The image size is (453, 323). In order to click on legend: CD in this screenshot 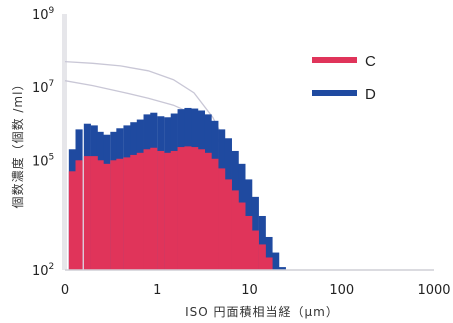, I will do `click(344, 78)`.